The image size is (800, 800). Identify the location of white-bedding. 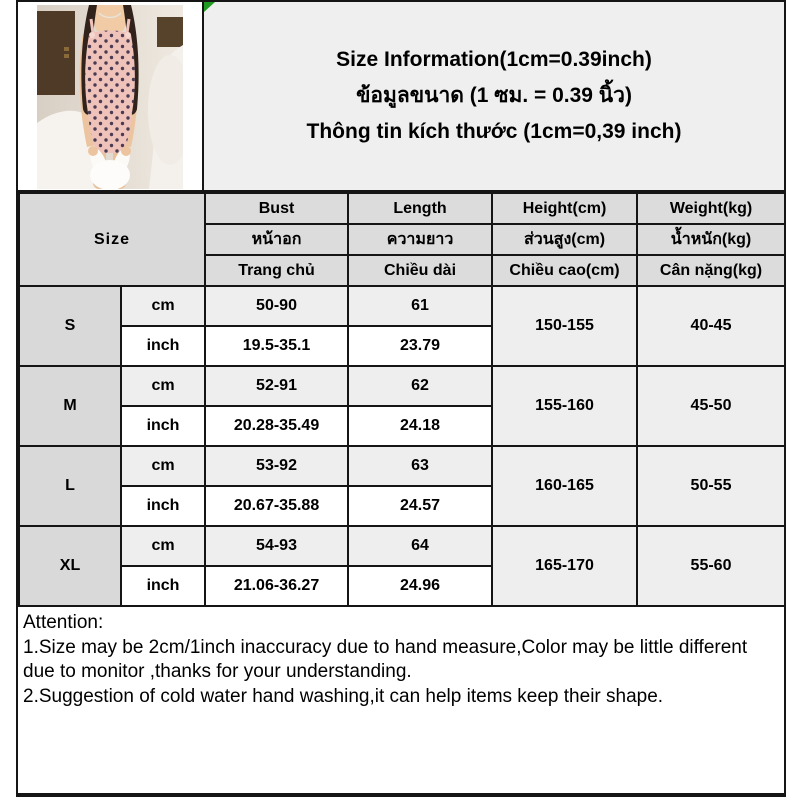
(110, 117).